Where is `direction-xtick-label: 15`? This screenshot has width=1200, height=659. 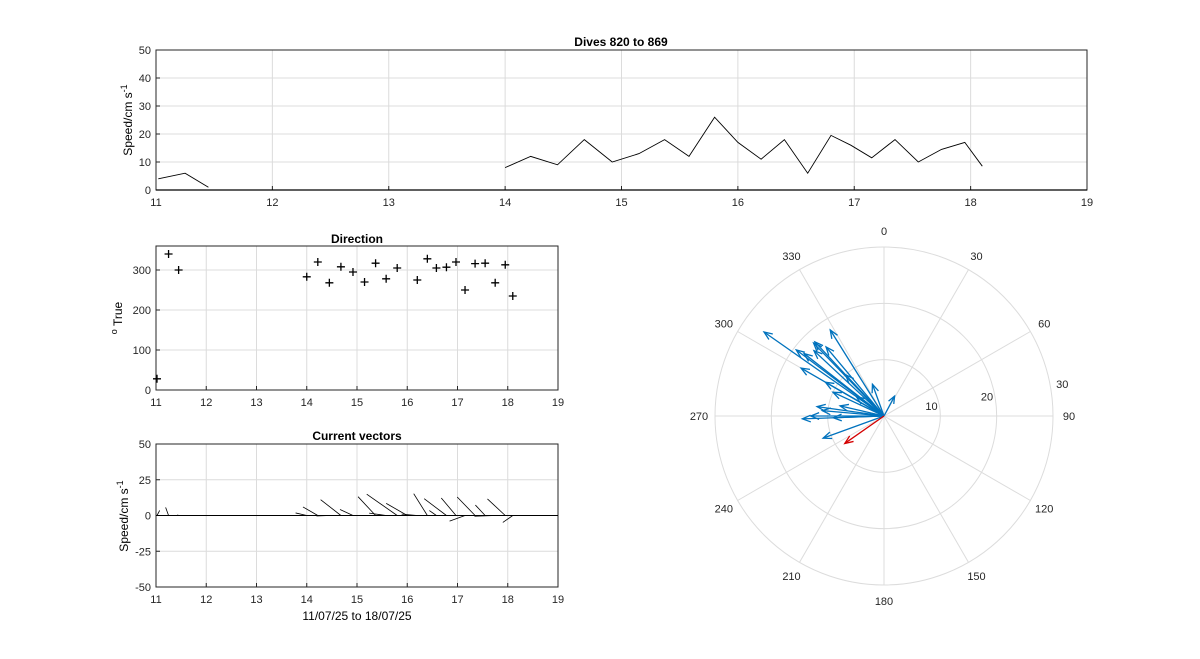 direction-xtick-label: 15 is located at coordinates (357, 403).